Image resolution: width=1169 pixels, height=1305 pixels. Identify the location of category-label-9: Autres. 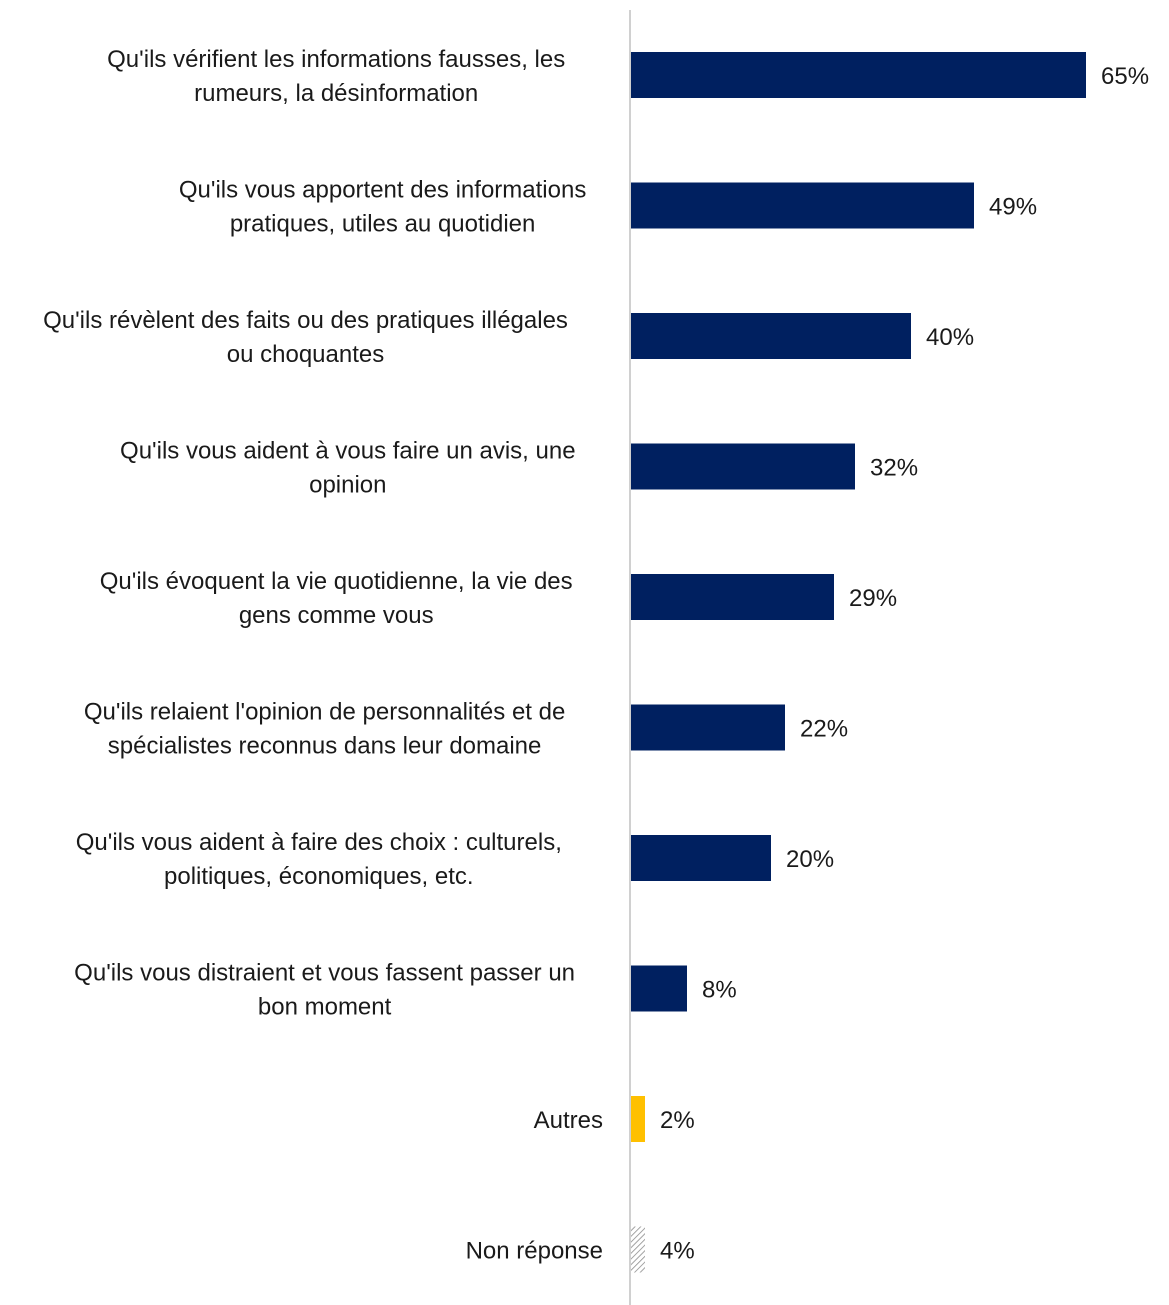
(568, 1120).